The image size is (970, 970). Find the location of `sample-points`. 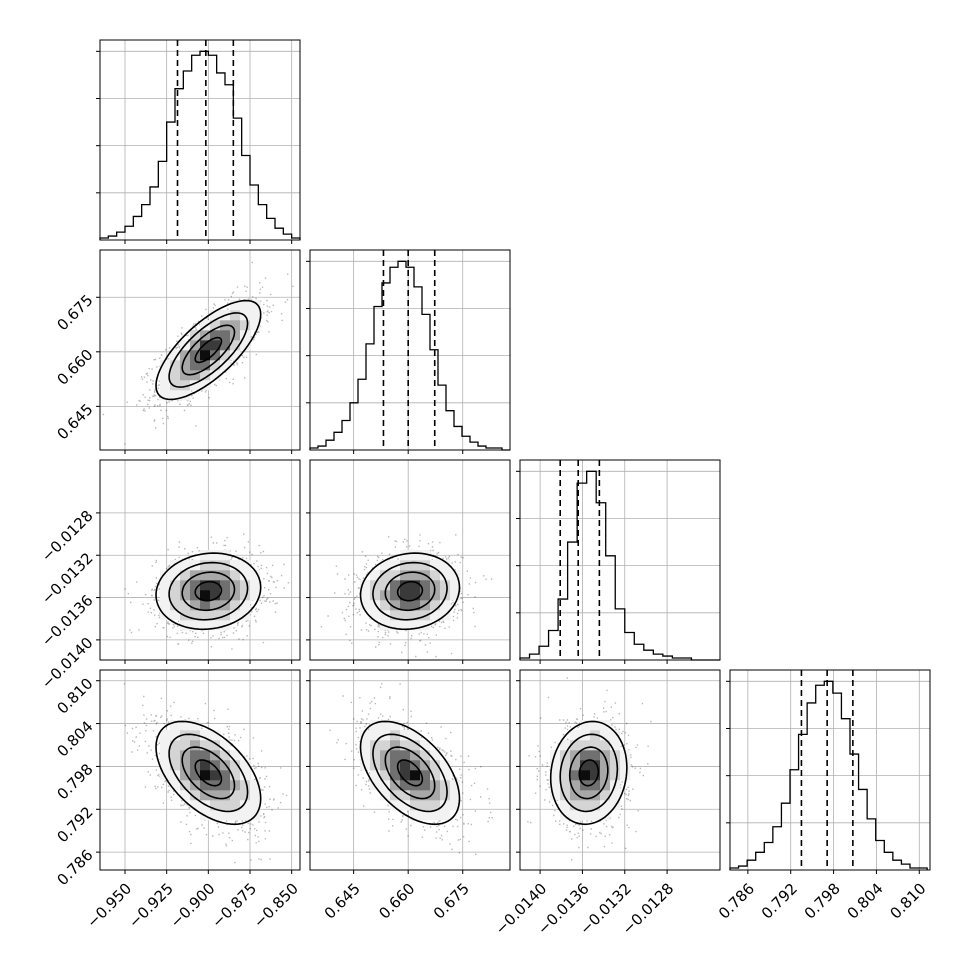

sample-points is located at coordinates (589, 769).